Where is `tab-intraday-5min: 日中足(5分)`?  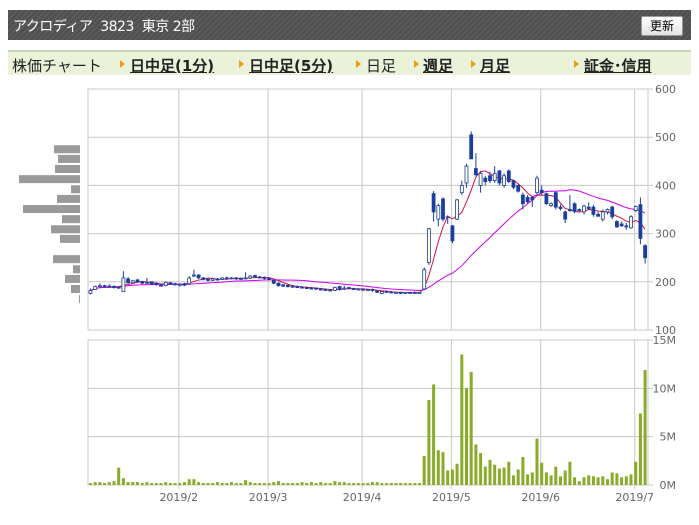 tab-intraday-5min: 日中足(5分) is located at coordinates (291, 66).